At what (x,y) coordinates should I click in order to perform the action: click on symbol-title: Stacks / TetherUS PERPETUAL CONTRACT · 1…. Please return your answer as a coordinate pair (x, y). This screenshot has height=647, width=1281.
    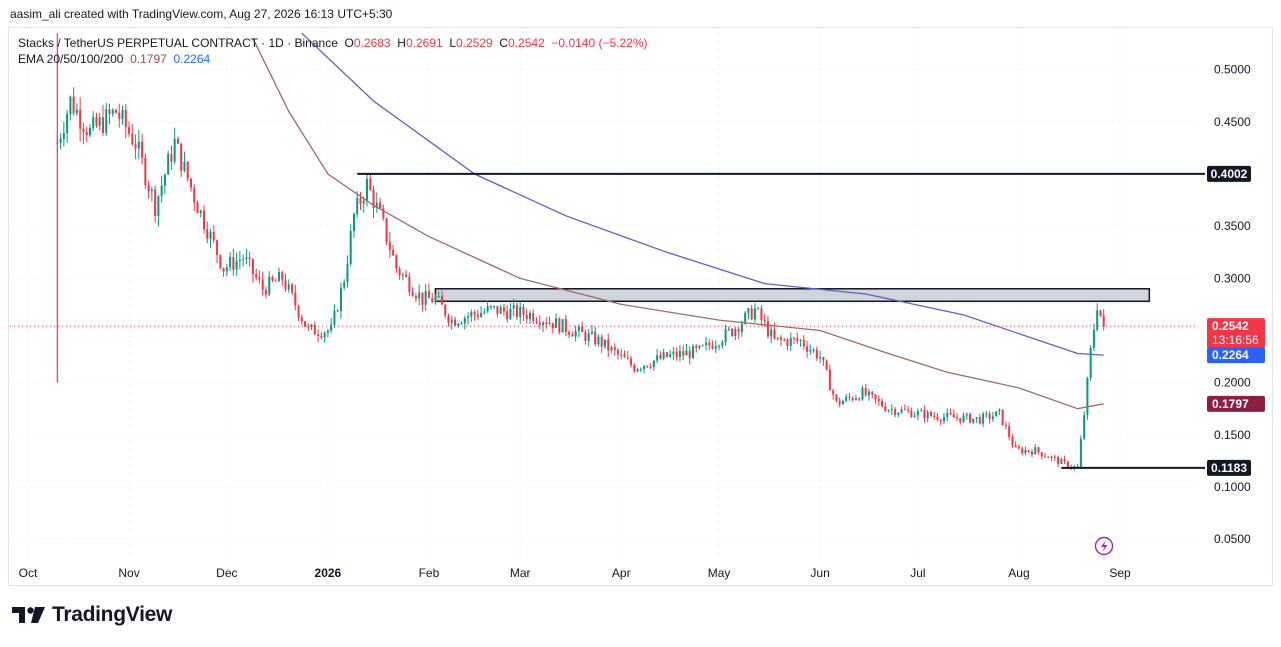
    Looking at the image, I should click on (178, 43).